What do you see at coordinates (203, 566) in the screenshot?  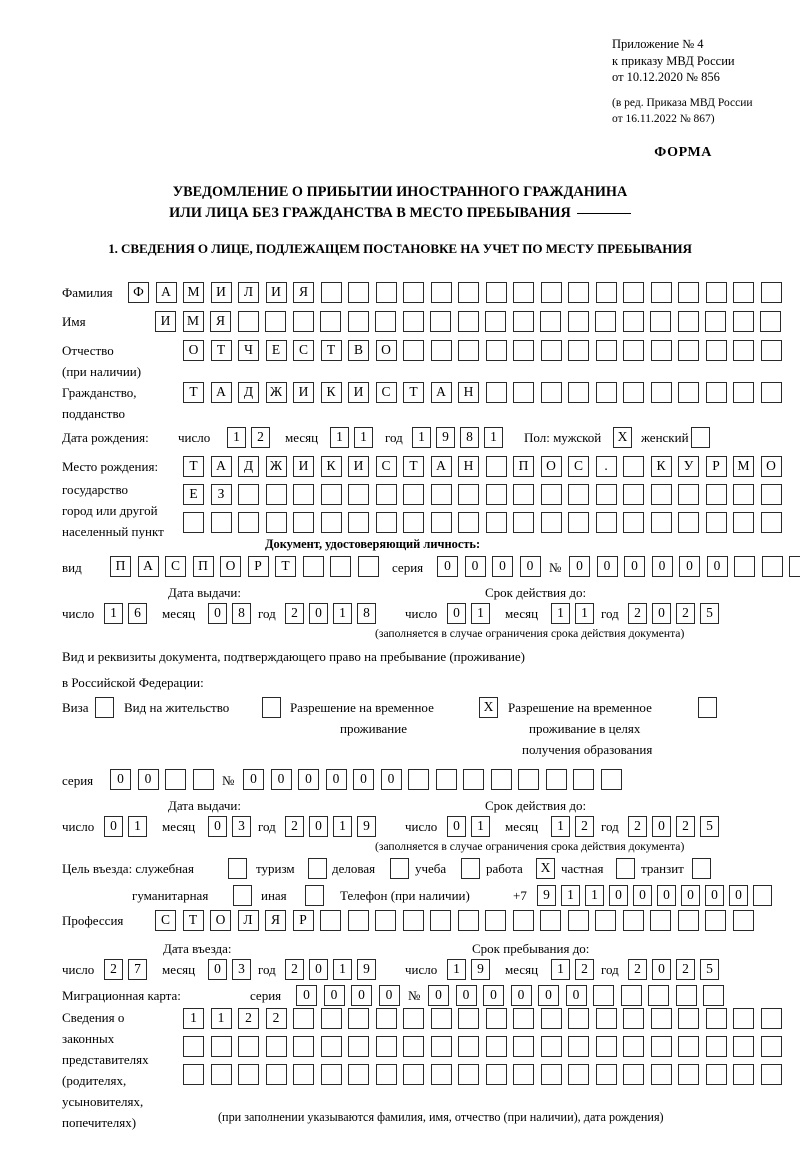 I see `char-cell: П` at bounding box center [203, 566].